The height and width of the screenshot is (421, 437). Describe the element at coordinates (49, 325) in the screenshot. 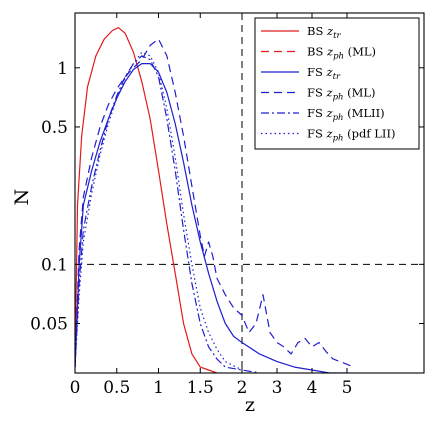

I see `y-tick-label: 0.05` at that location.